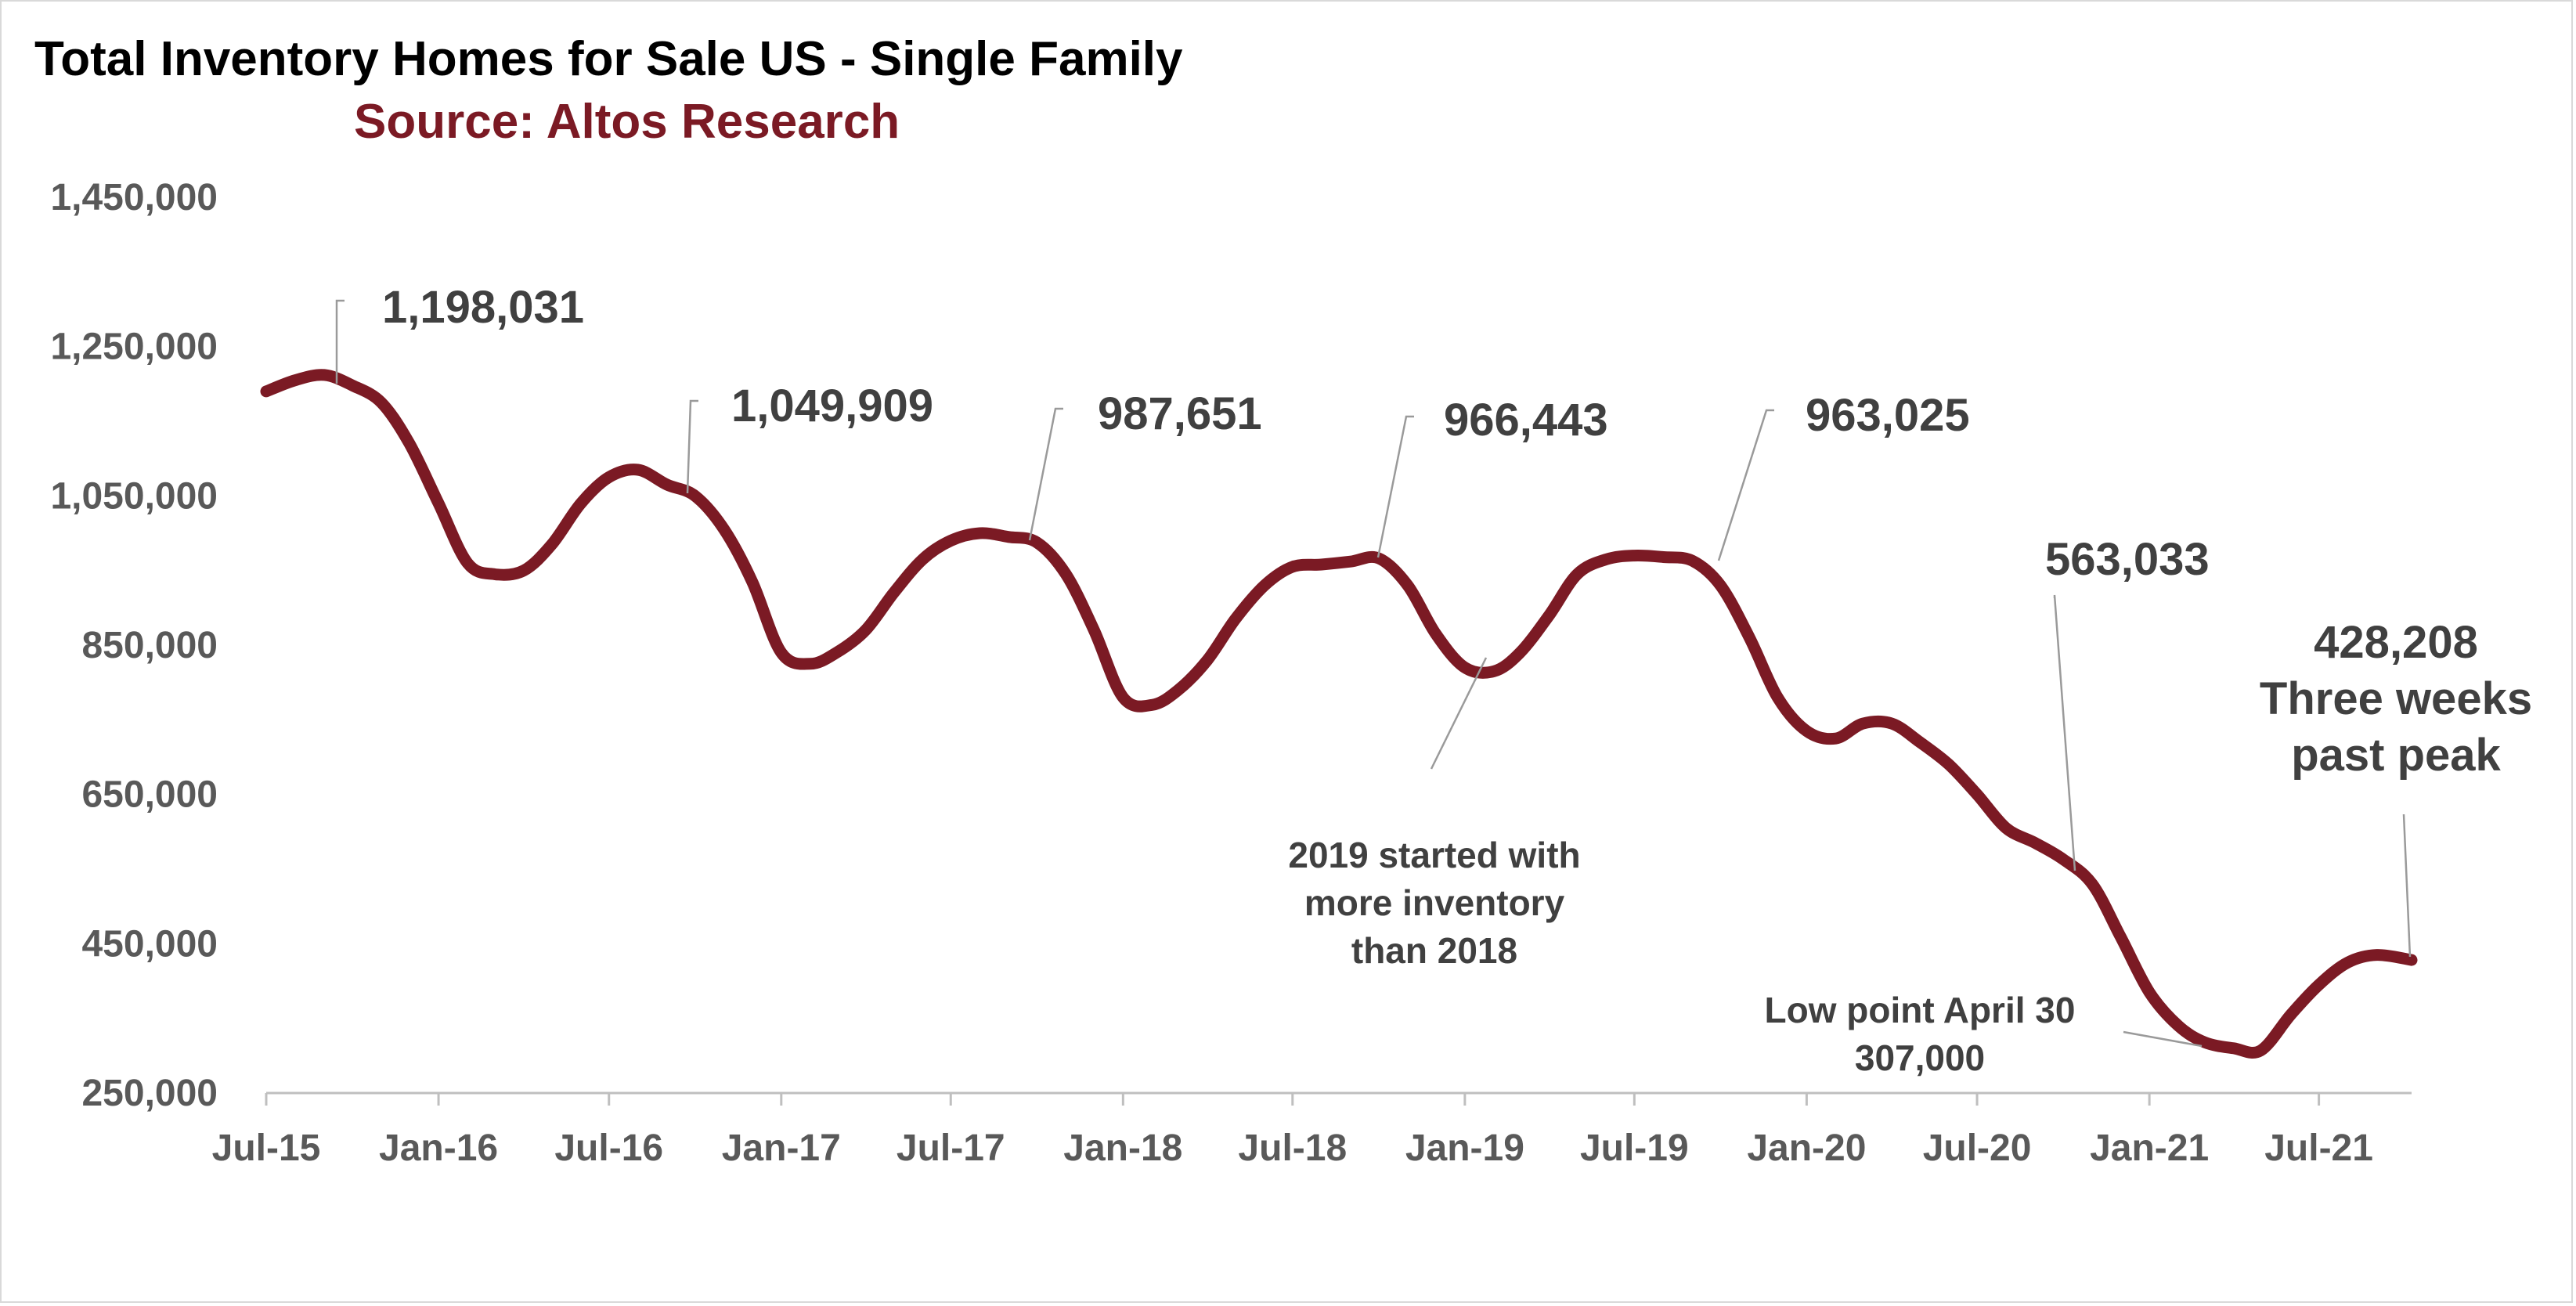 The width and height of the screenshot is (2576, 1306). What do you see at coordinates (608, 1148) in the screenshot?
I see `x-tick-label: Jul-16` at bounding box center [608, 1148].